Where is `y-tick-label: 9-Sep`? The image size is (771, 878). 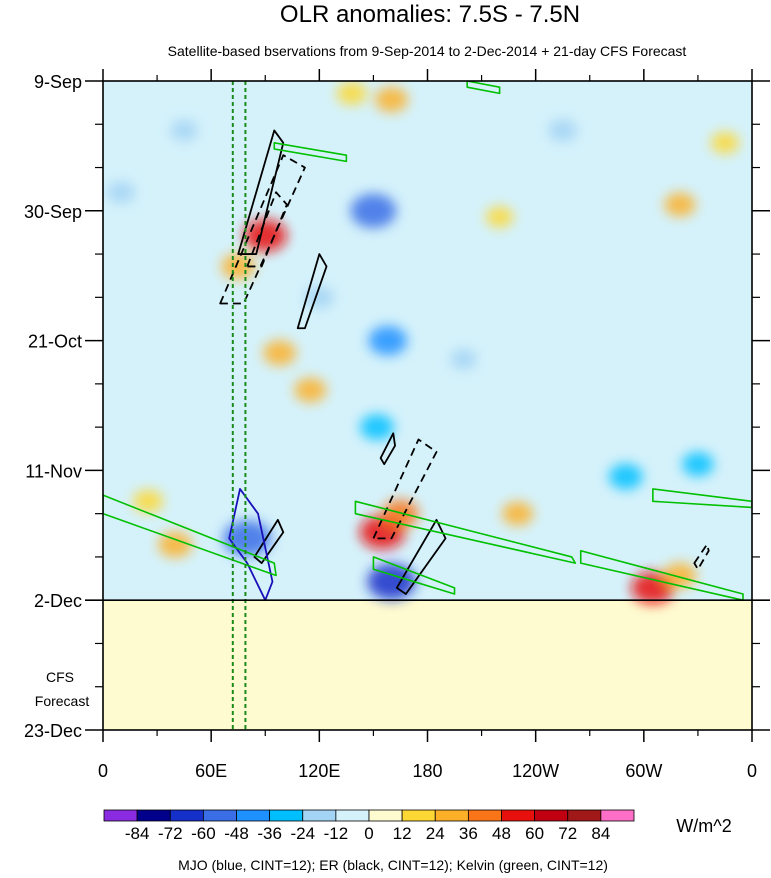 y-tick-label: 9-Sep is located at coordinates (58, 82).